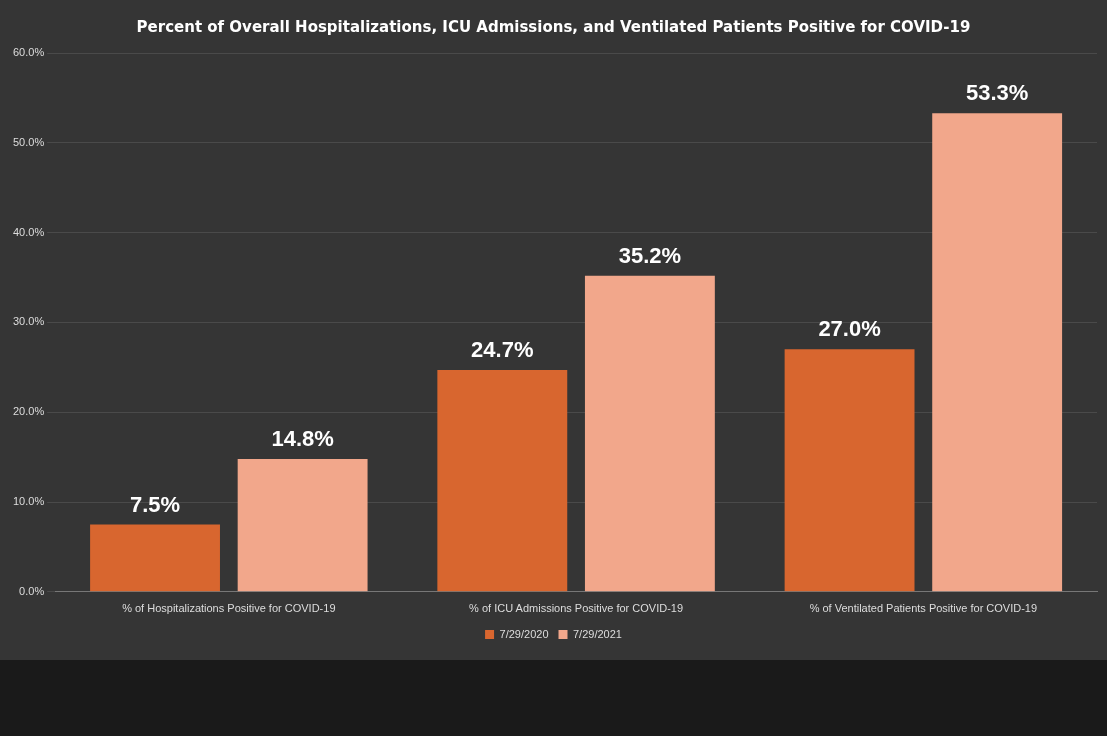 The image size is (1107, 736). What do you see at coordinates (32, 590) in the screenshot?
I see `y-tick-label: 0.0%` at bounding box center [32, 590].